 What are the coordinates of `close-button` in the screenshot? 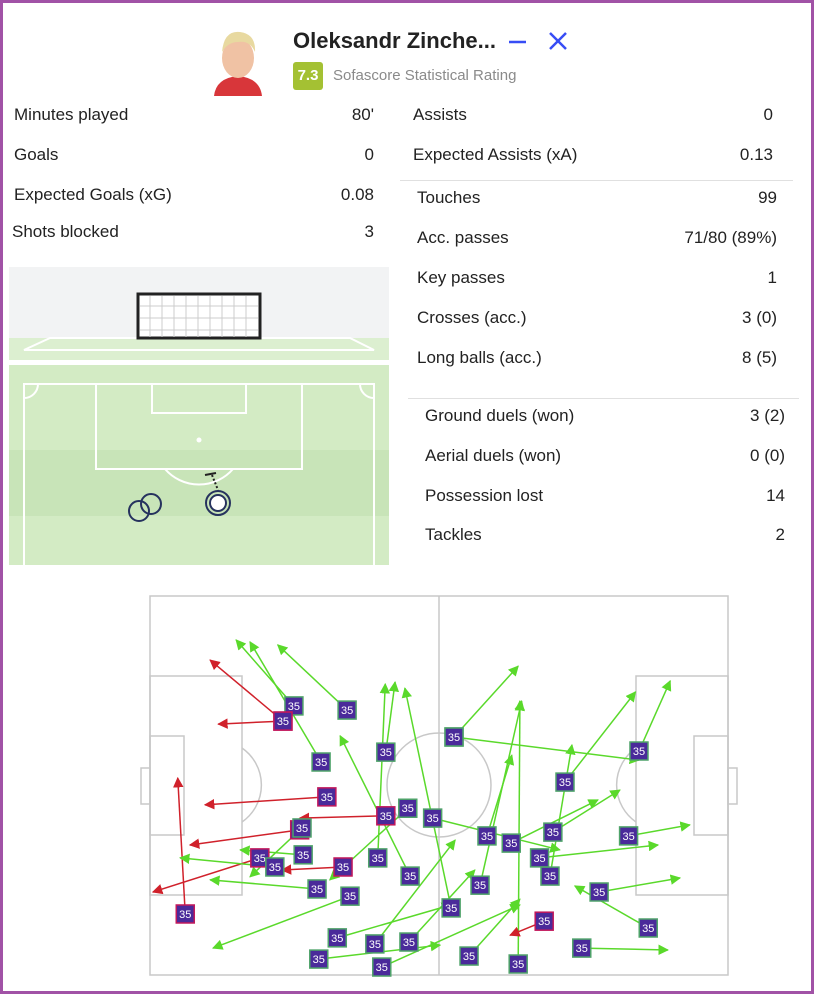 It's located at (558, 41).